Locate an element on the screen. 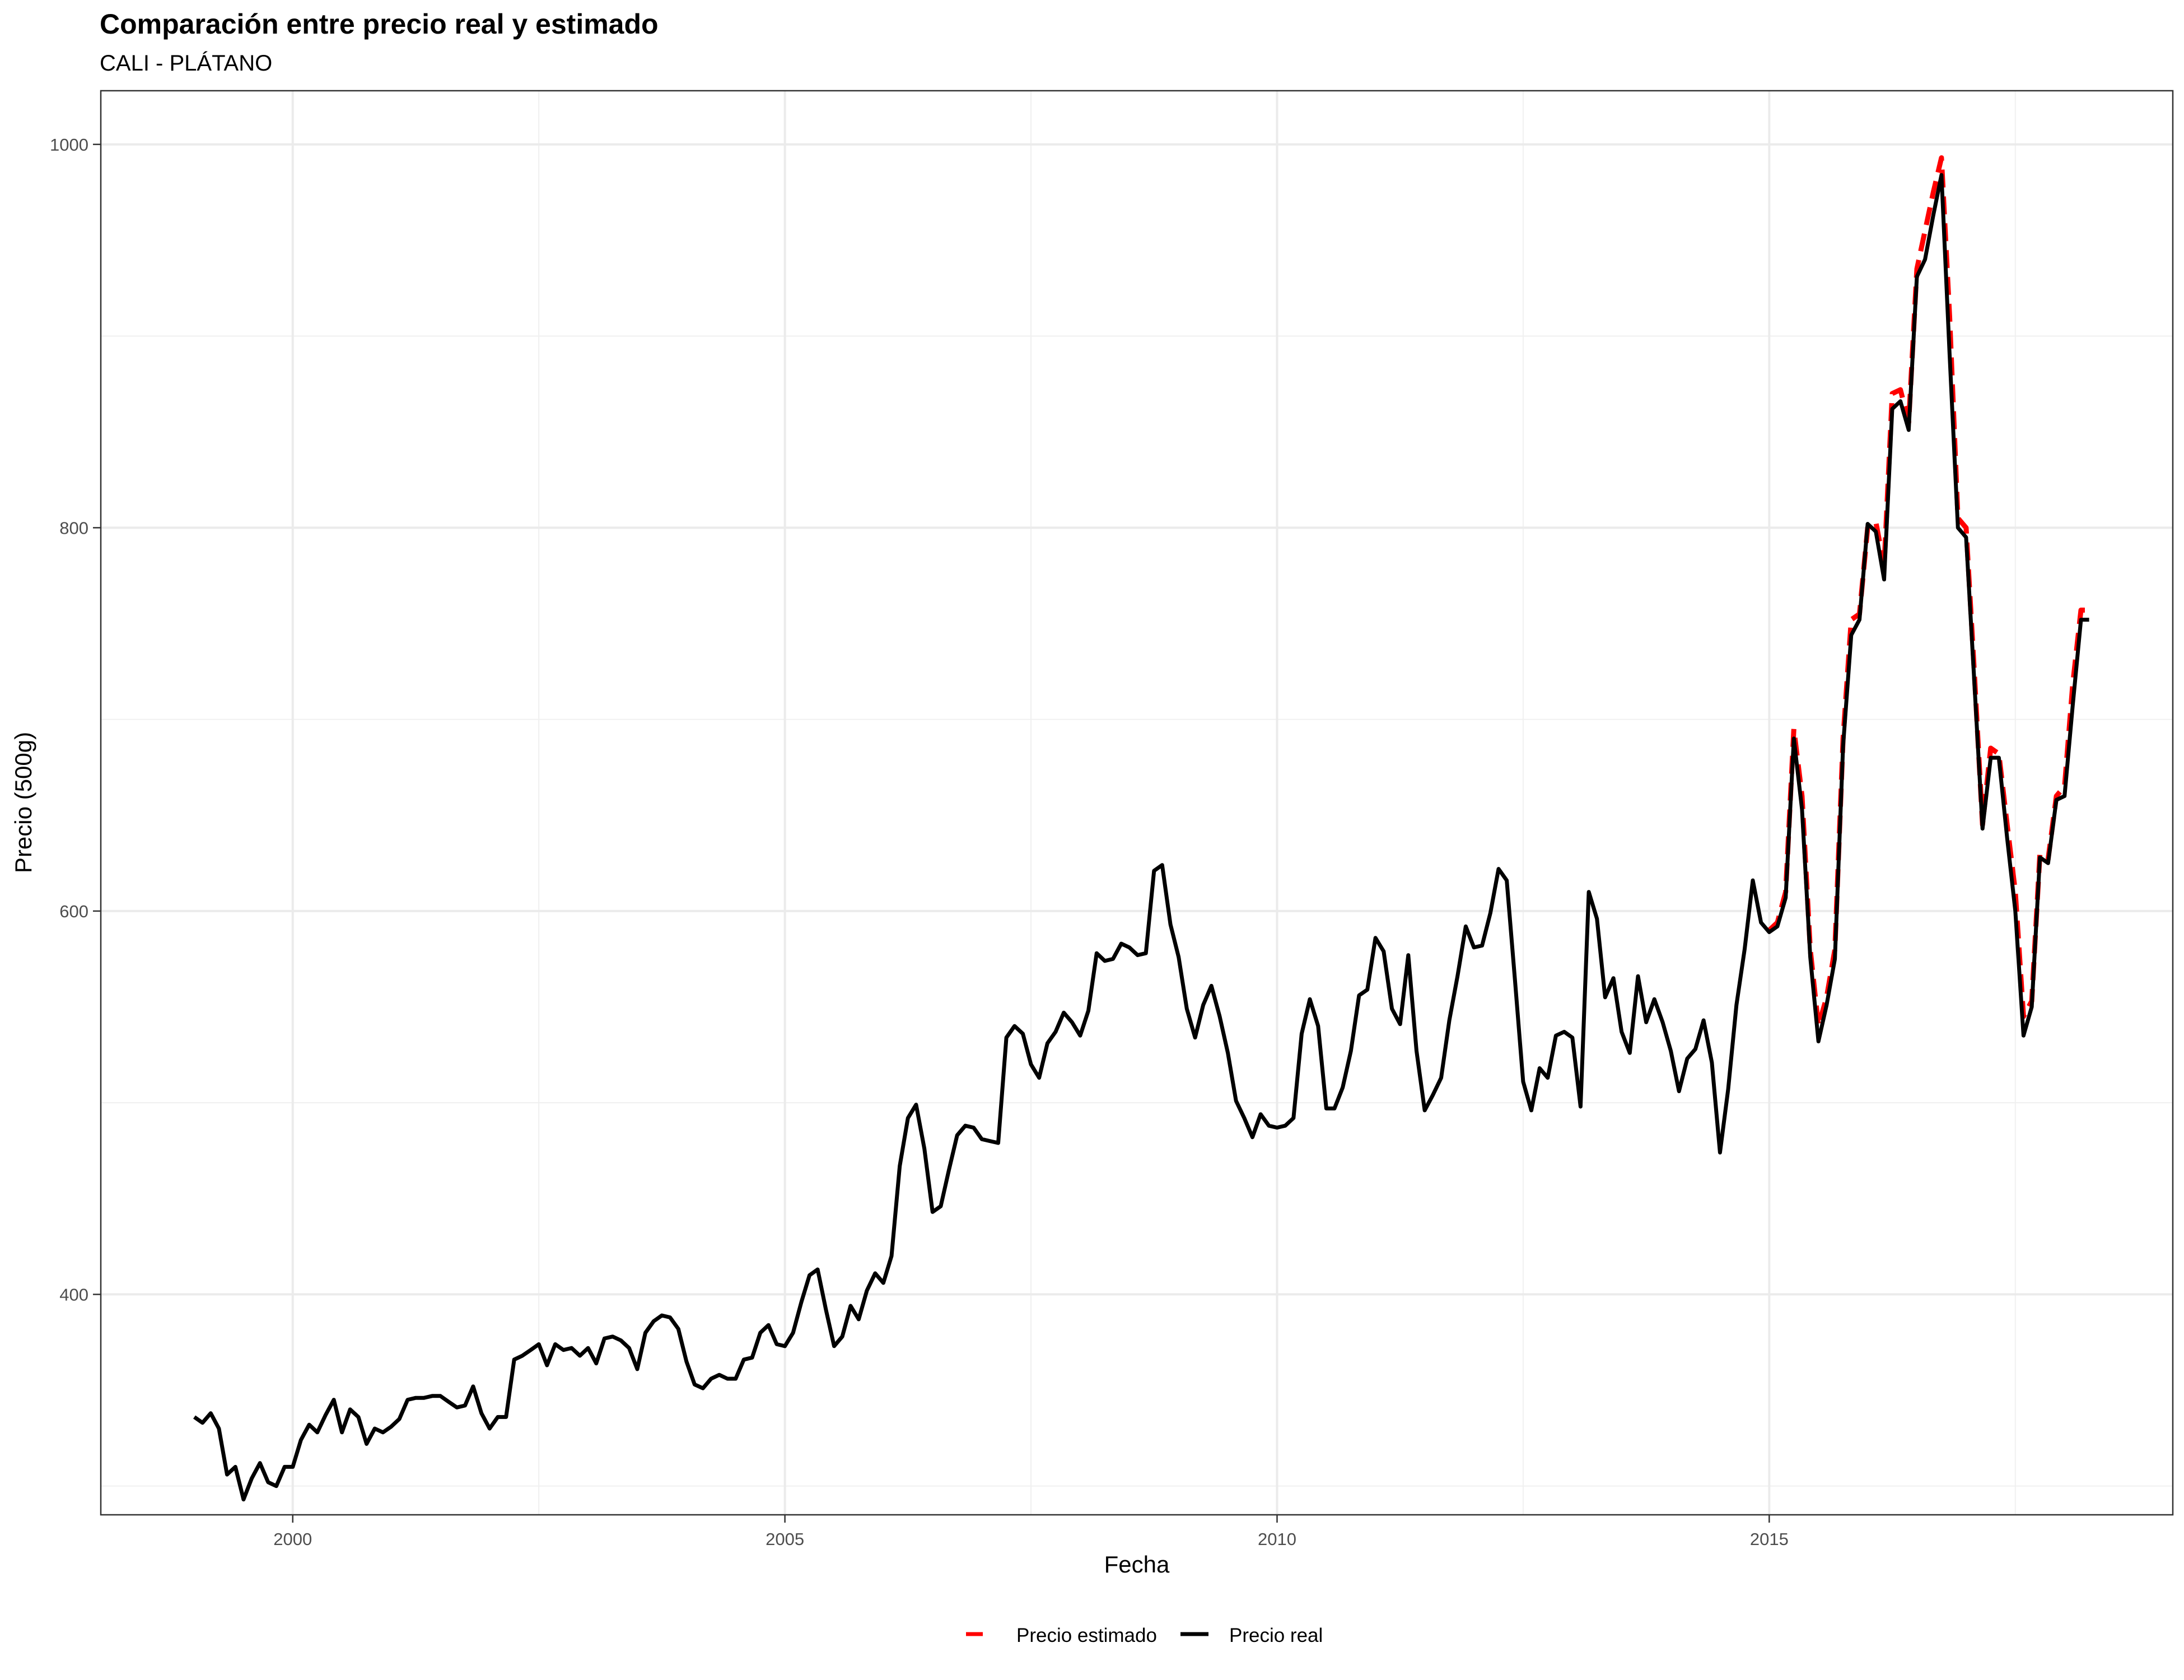 This screenshot has height=1680, width=2184. y-tick-label: 600 is located at coordinates (73, 912).